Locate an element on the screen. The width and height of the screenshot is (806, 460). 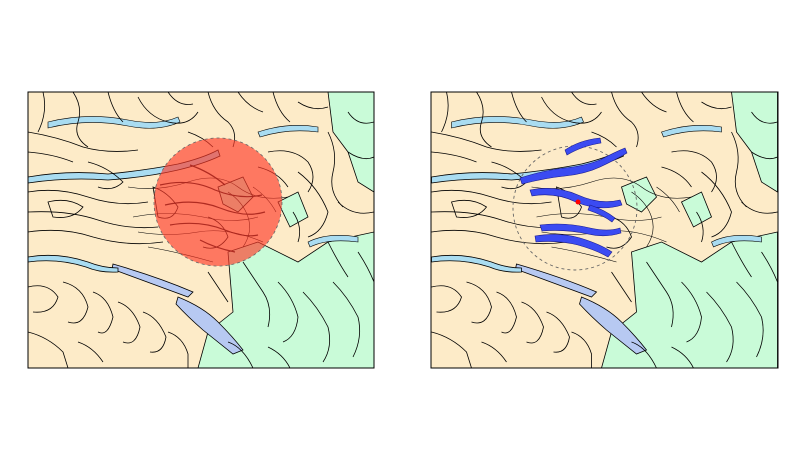
dashed-radius is located at coordinates (575, 208).